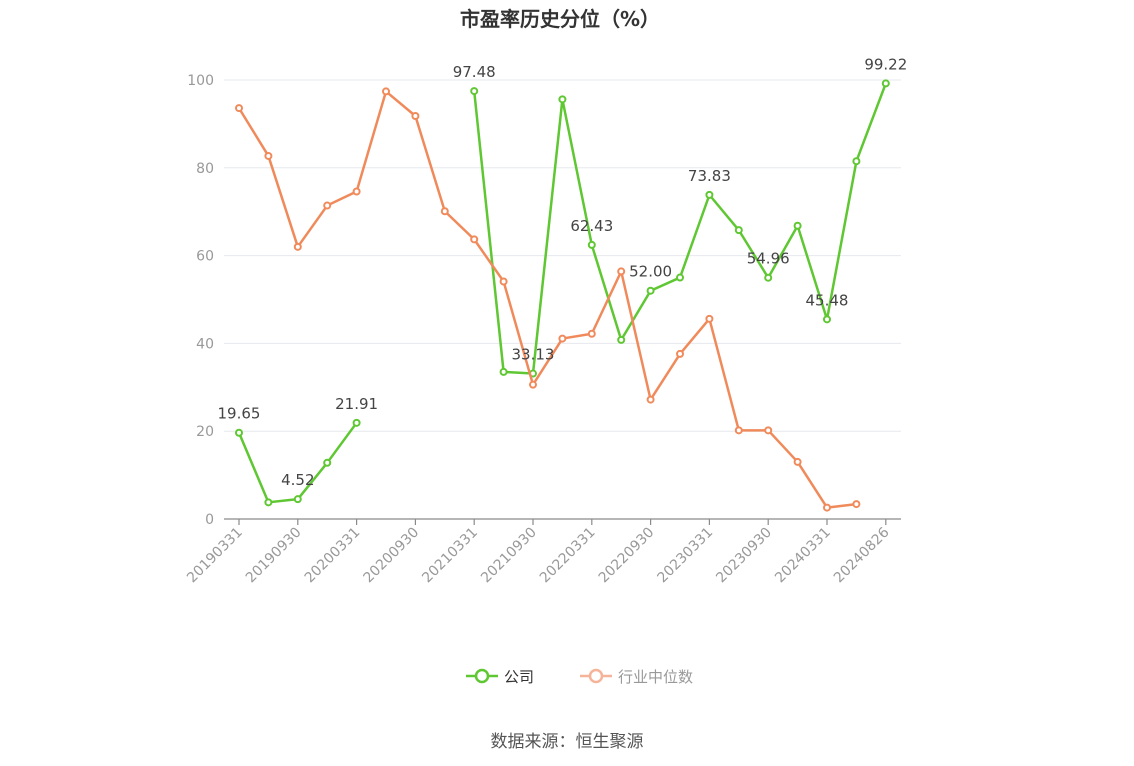  Describe the element at coordinates (215, 556) in the screenshot. I see `x-tick-label: 20190331` at that location.